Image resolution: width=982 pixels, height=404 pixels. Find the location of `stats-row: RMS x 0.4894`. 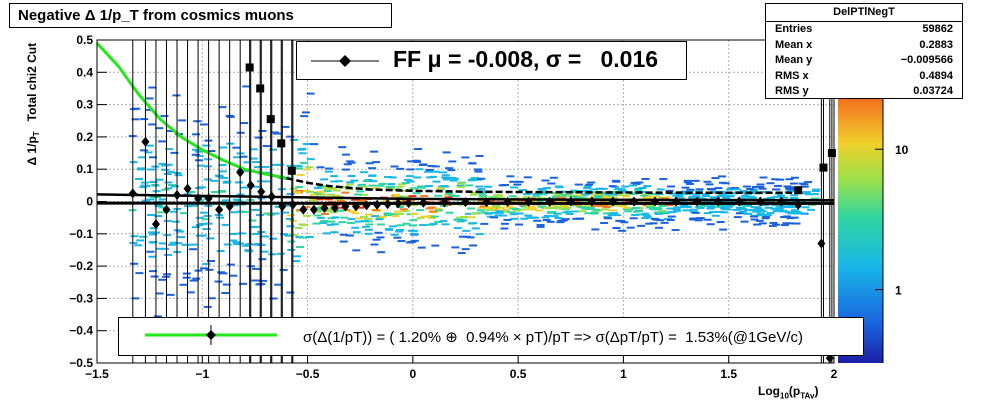

stats-row: RMS x 0.4894 is located at coordinates (864, 77).